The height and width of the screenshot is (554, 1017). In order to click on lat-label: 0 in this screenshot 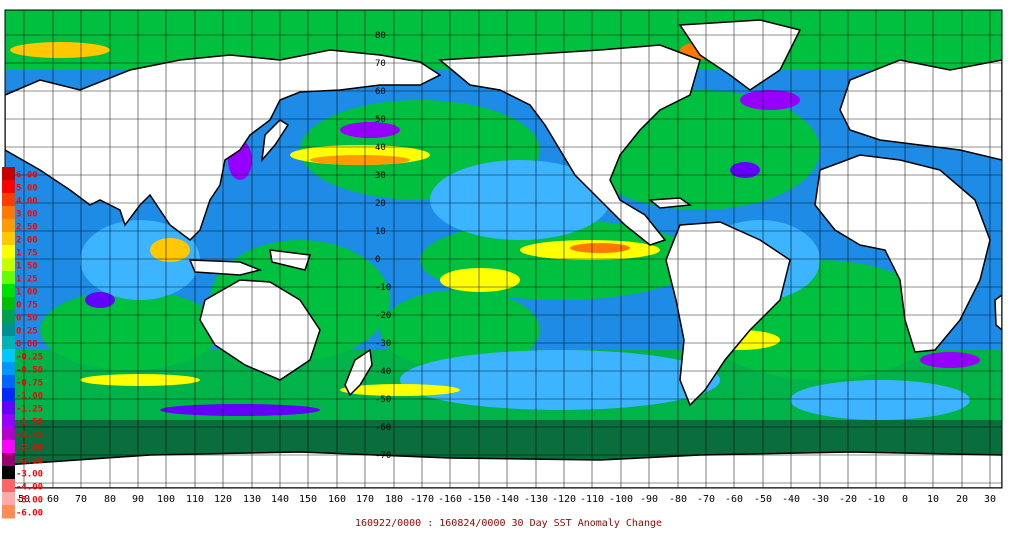, I will do `click(377, 260)`.